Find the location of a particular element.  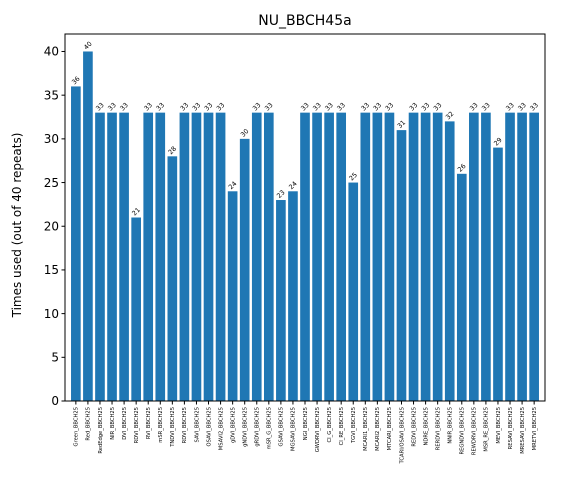

x-tick-label: MRESAVI_BBCH25 is located at coordinates (523, 430).